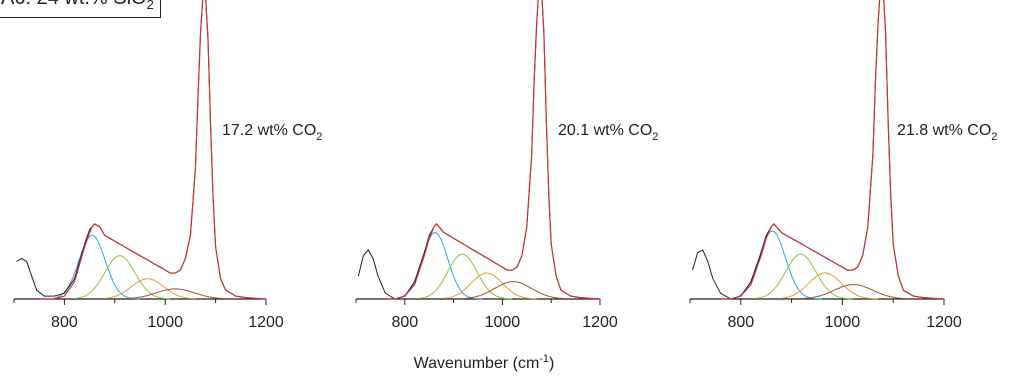 The image size is (1030, 376). I want to click on co2-annotation: 17.2 wt% CO2, so click(272, 132).